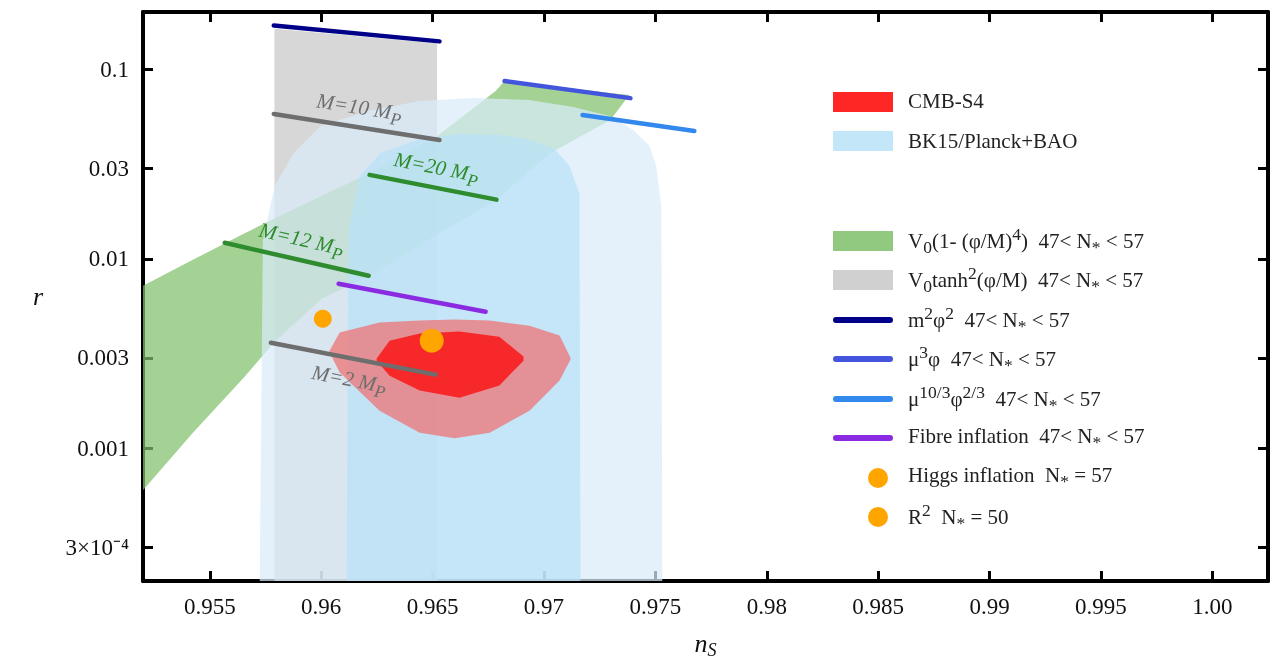 The width and height of the screenshot is (1276, 671). Describe the element at coordinates (993, 141) in the screenshot. I see `legend-label: BK15/Planck+BAO` at that location.